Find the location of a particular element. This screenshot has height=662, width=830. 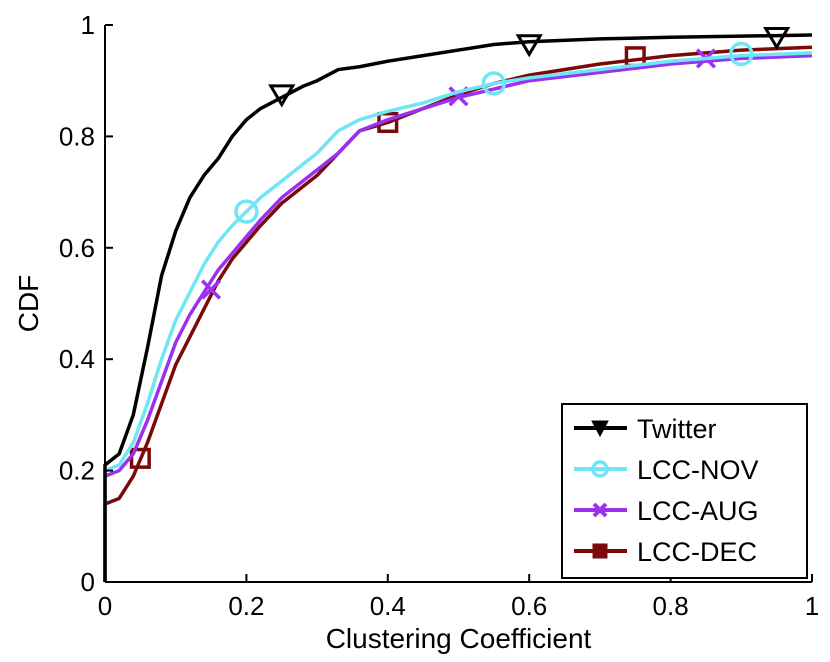

series-marker-lcc-aug-1-stroke-b is located at coordinates (211, 289).